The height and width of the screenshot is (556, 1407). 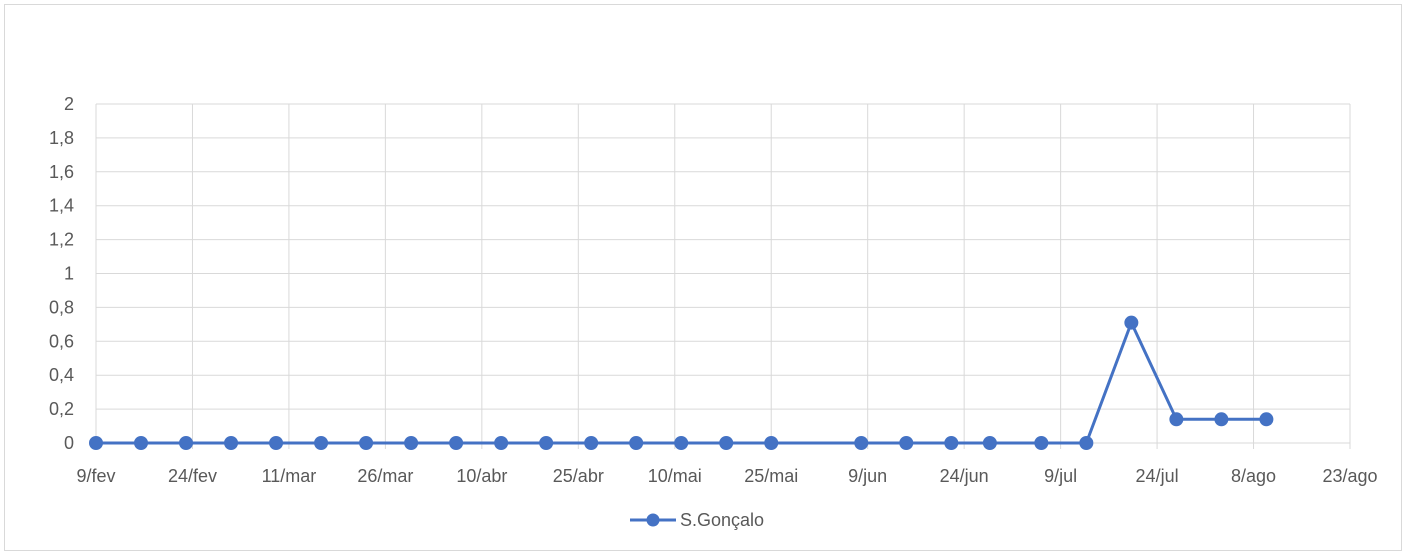 I want to click on y-tick-label: 2, so click(x=69, y=104).